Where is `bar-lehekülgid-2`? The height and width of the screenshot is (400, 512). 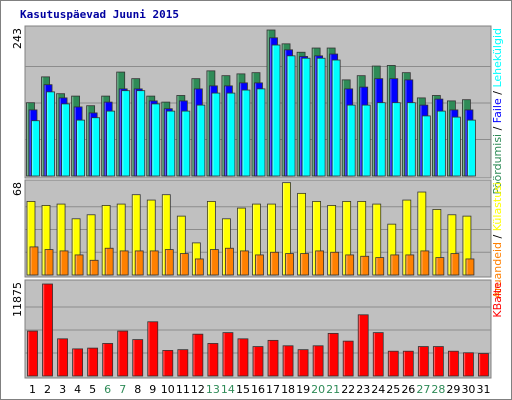 bar-lehekülgid-2 is located at coordinates (50, 134).